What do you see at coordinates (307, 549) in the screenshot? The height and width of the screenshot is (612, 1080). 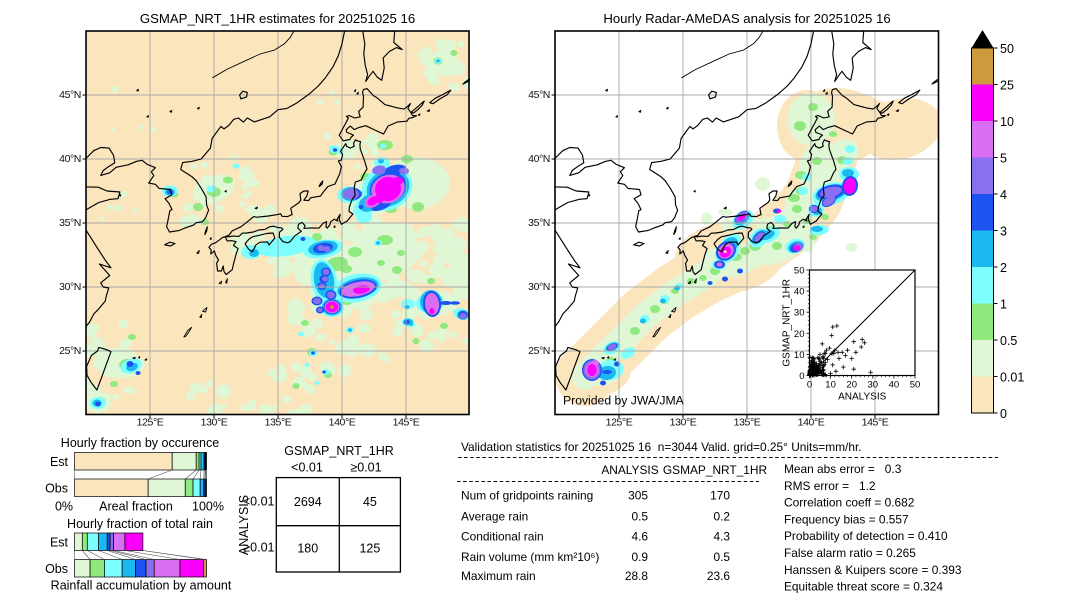 I see `svg-text: 180` at bounding box center [307, 549].